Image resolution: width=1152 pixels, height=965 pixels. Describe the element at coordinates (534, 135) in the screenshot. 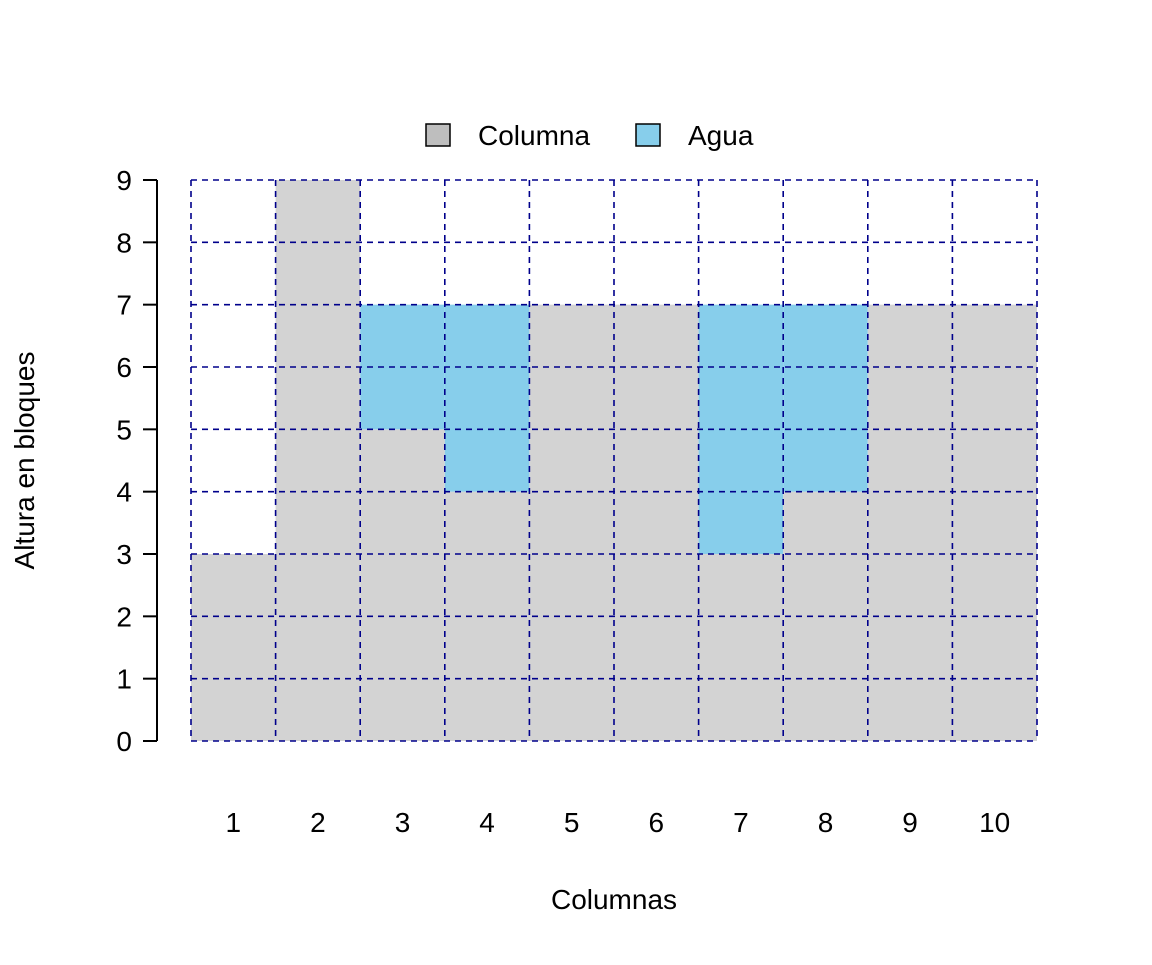

I see `legend-label-columna: Columna` at that location.